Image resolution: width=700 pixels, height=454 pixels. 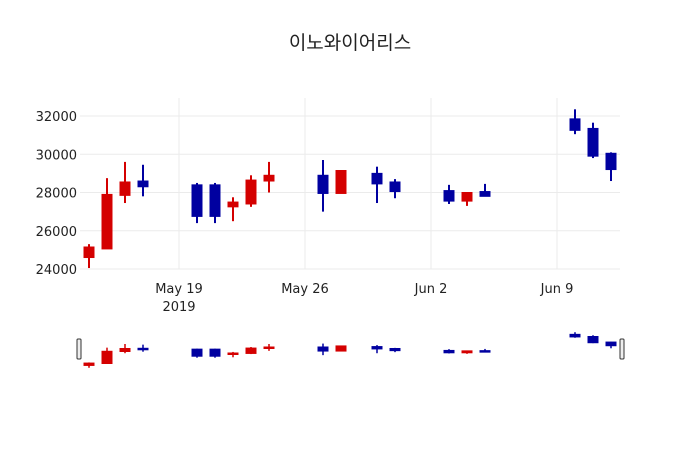 I want to click on y-axis: 24000 26000 28000 30000 32000, so click(x=56, y=194).